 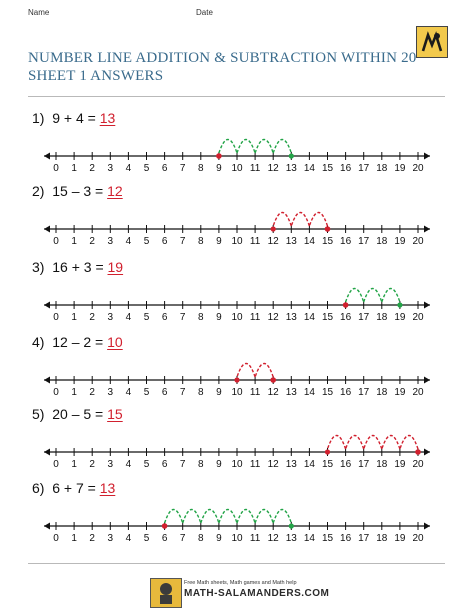 I want to click on problem-expression: 16 + 3 =, so click(x=78, y=267).